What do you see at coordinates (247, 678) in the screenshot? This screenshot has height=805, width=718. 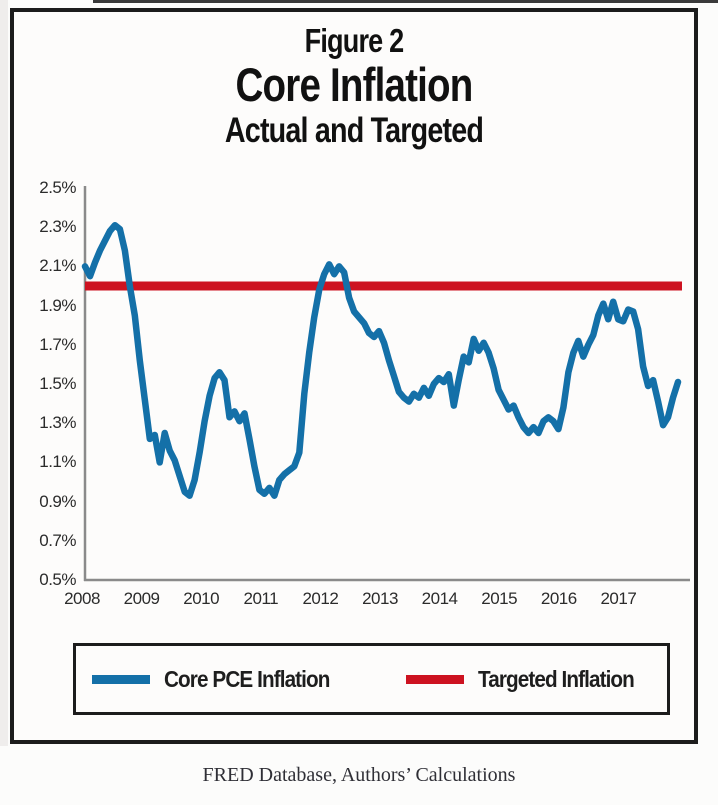 I see `core-pce-legend-label: Core PCE Inflation` at bounding box center [247, 678].